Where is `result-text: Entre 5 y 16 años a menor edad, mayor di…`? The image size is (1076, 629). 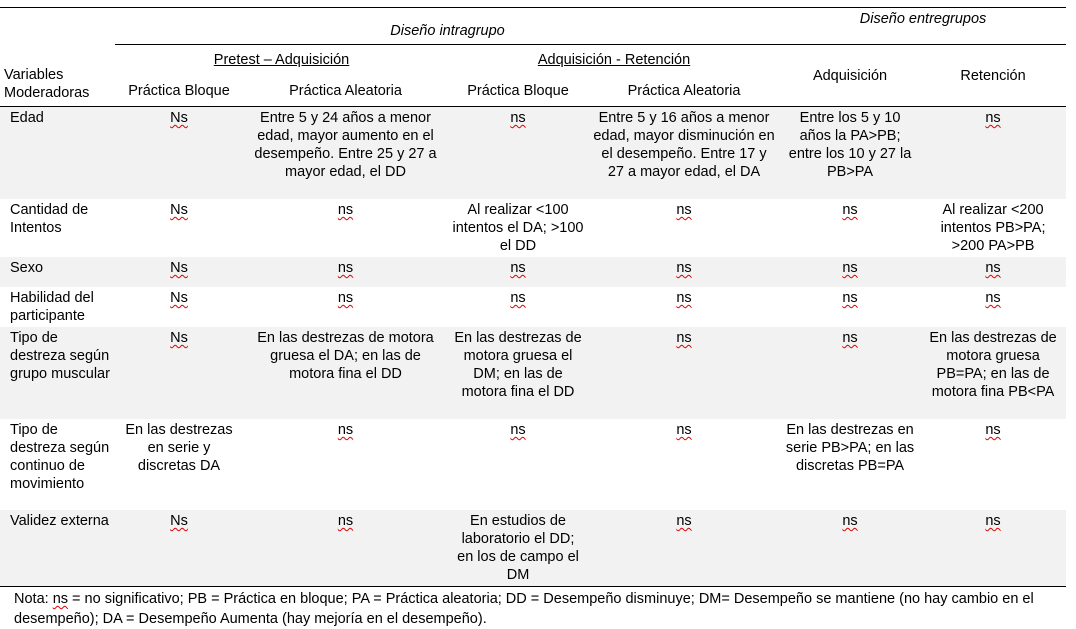 result-text: Entre 5 y 16 años a menor edad, mayor di… is located at coordinates (684, 145).